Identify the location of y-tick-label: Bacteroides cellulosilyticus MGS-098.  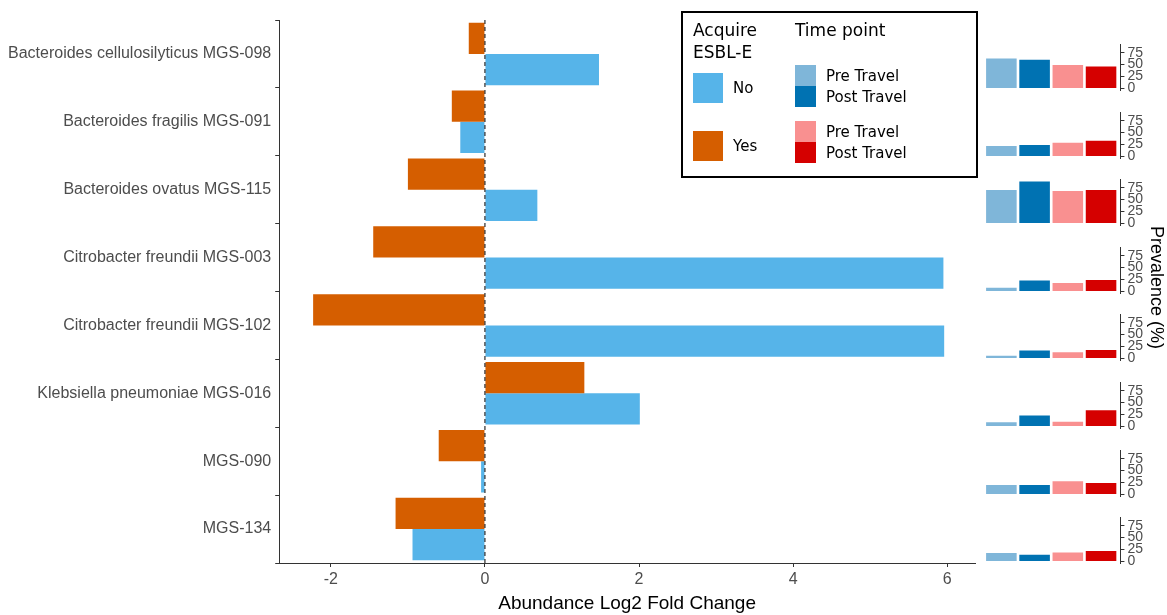
(140, 53).